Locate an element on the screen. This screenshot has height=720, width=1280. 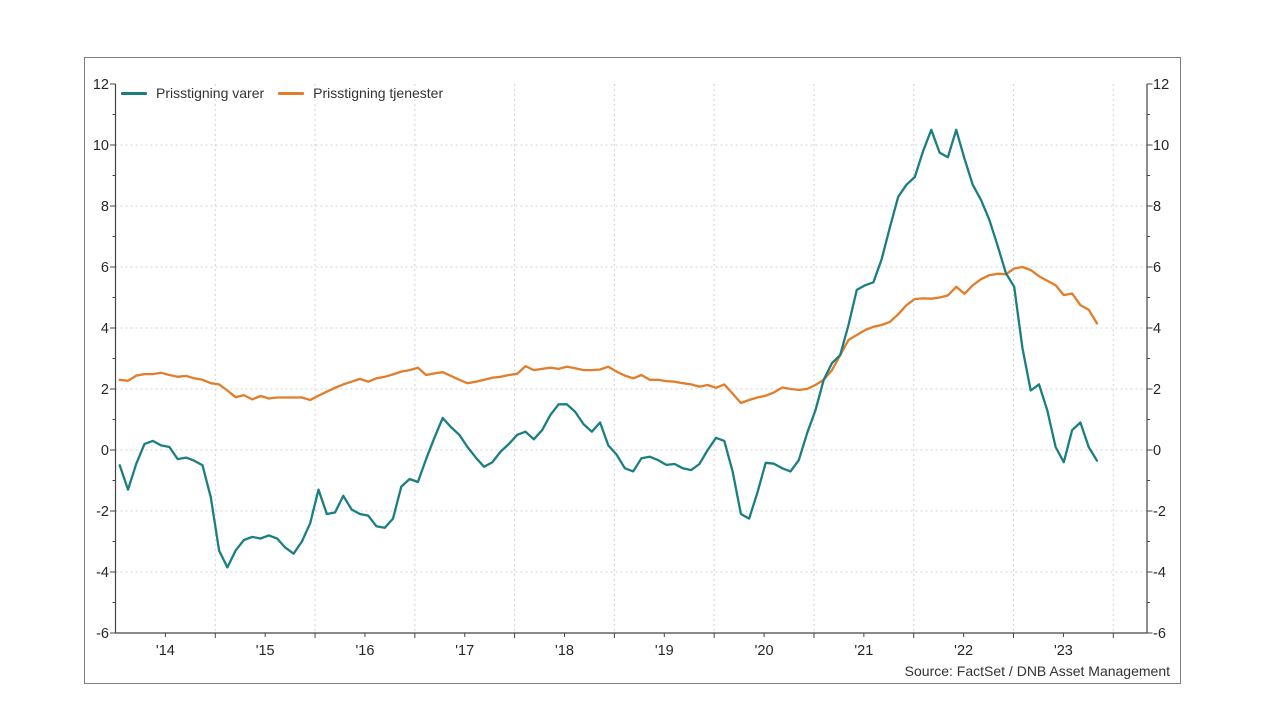
x-tick-label: '21 is located at coordinates (863, 651).